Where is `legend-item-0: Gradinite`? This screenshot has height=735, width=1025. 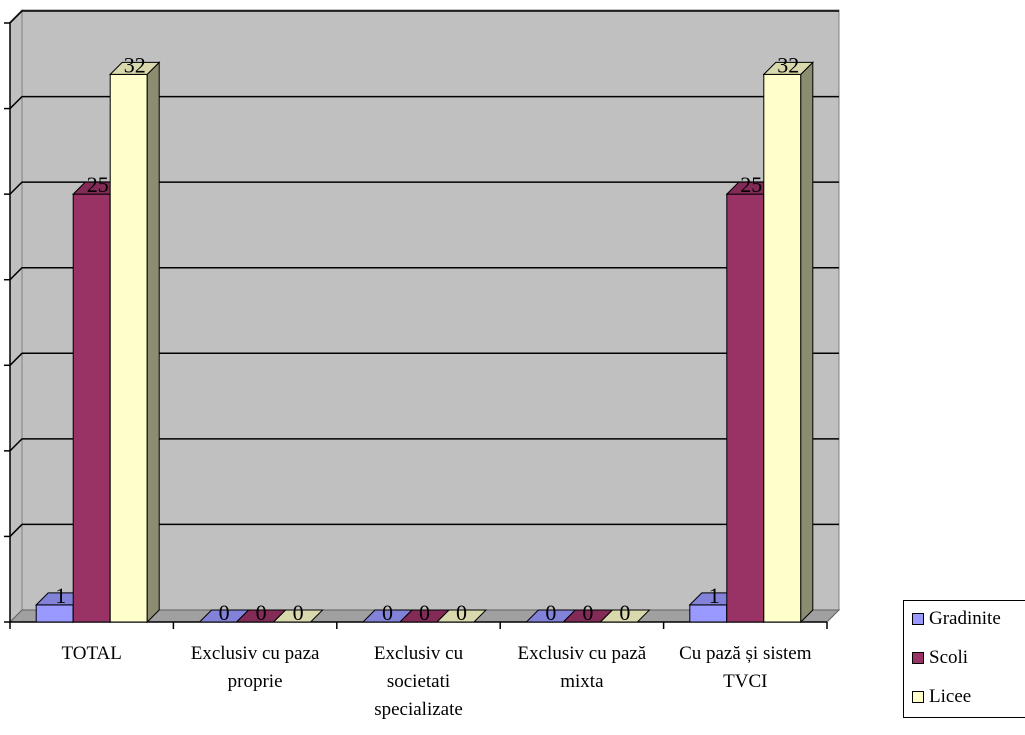
legend-item-0: Gradinite is located at coordinates (956, 619).